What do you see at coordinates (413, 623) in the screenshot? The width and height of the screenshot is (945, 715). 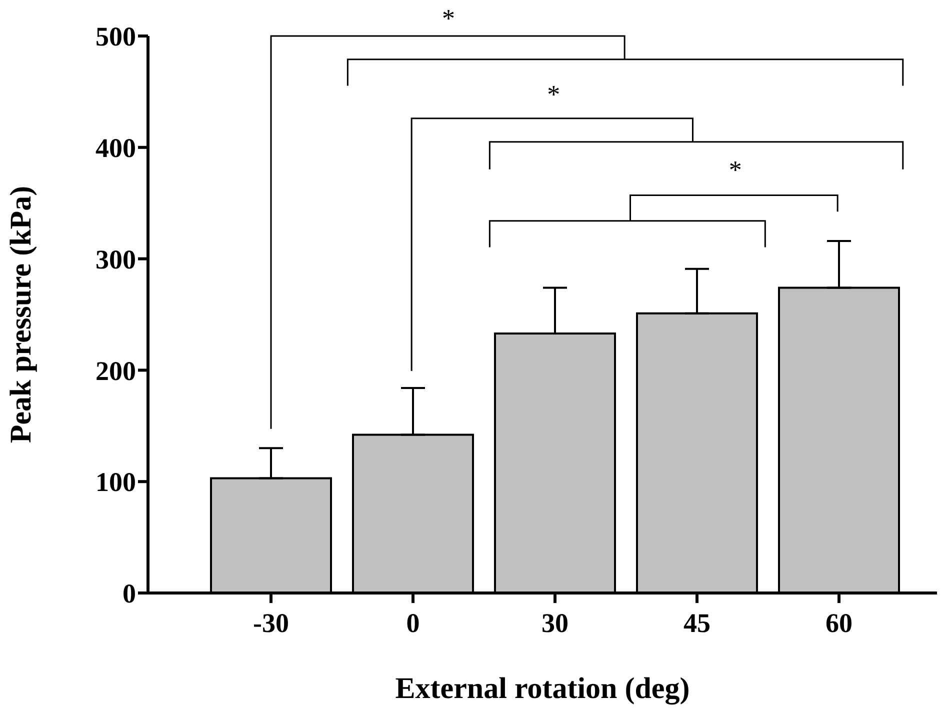 I see `x-tick-label: 0` at bounding box center [413, 623].